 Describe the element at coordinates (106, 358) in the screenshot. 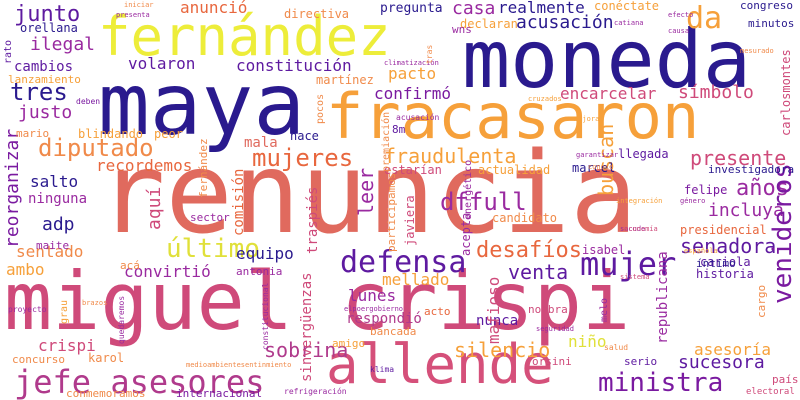

I see `word-karol: karol` at that location.